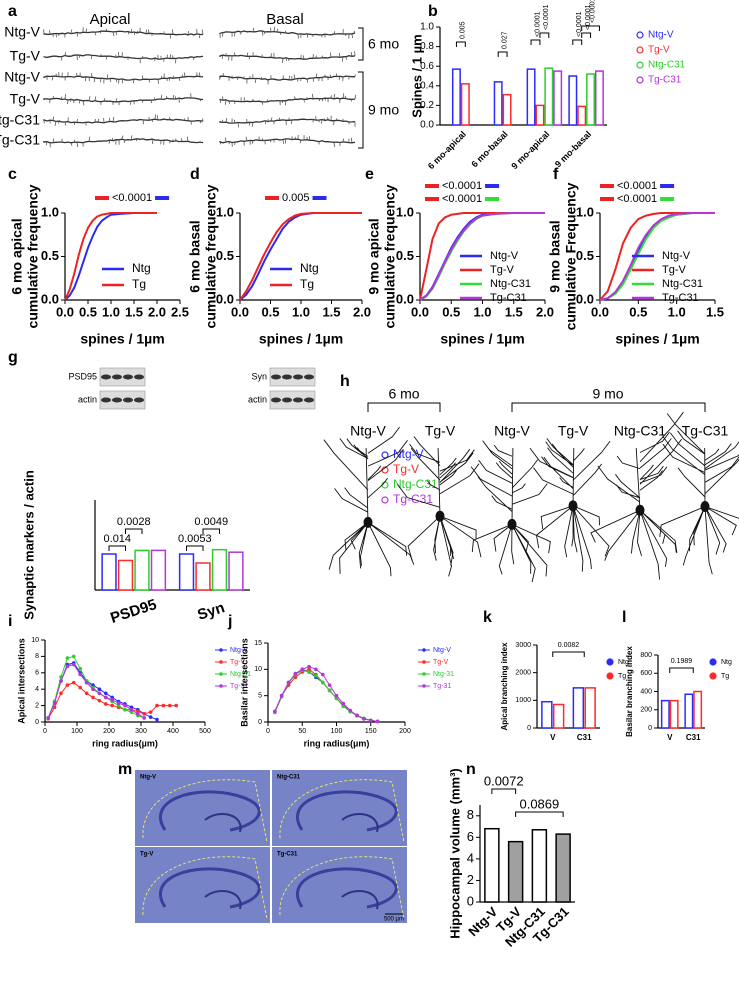 The image size is (739, 991). I want to click on legend-label: Ntg, so click(623, 662).